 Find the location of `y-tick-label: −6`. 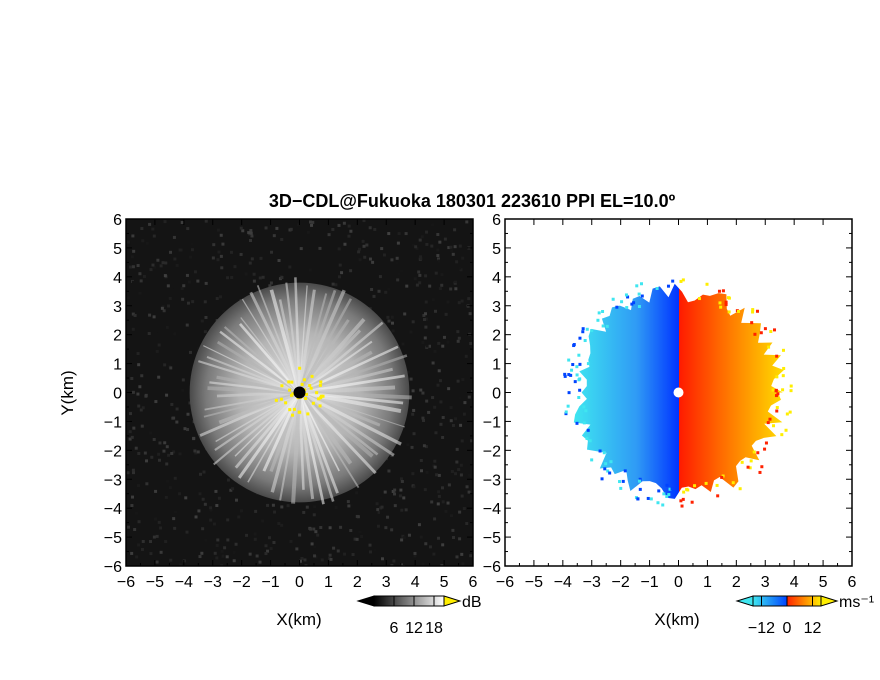

y-tick-label: −6 is located at coordinates (113, 567).